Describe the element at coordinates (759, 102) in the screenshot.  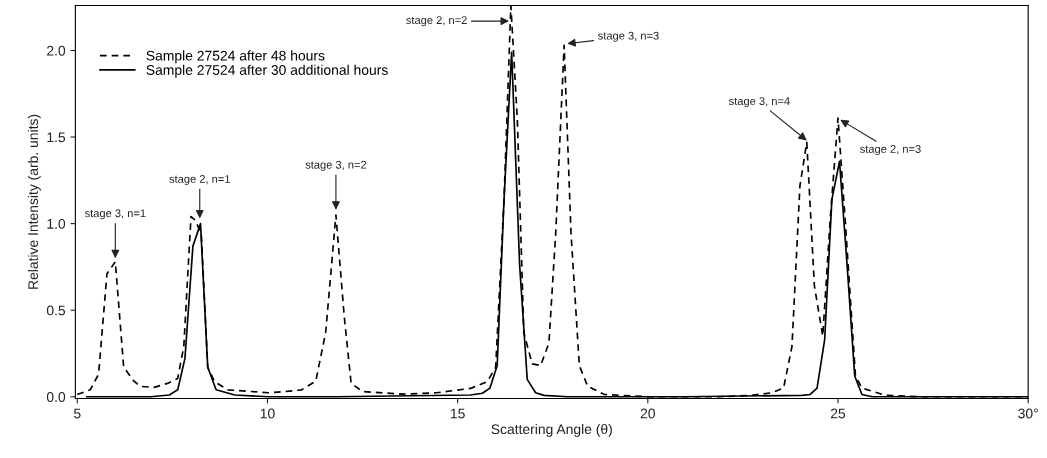
I see `annotation: stage 3, n=4` at that location.